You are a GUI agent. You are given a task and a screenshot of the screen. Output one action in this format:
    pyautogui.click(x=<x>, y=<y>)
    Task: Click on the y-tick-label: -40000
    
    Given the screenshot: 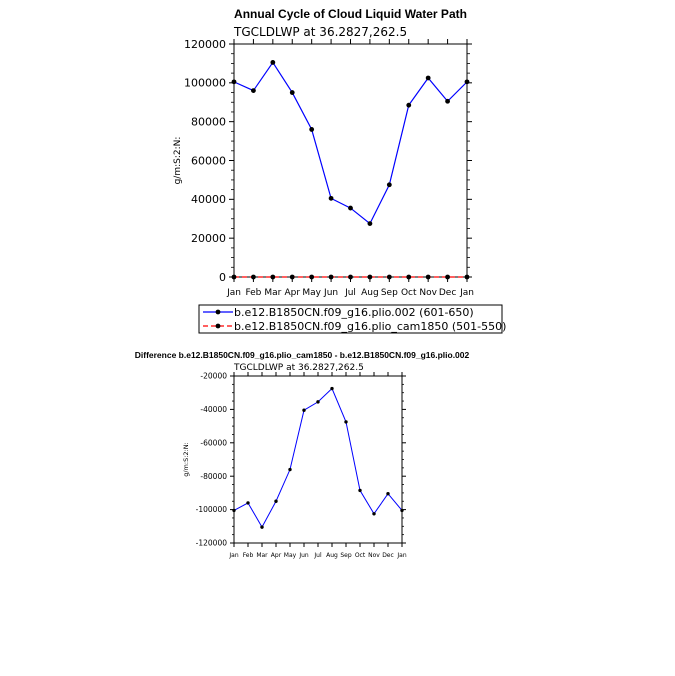 What is the action you would take?
    pyautogui.click(x=213, y=409)
    